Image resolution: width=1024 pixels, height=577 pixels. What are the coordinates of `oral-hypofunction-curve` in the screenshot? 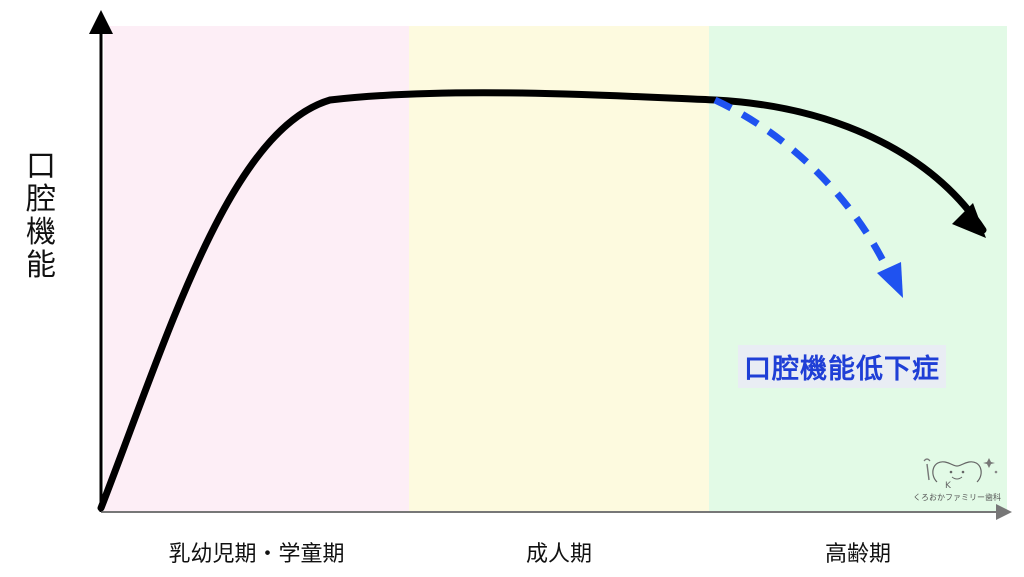 It's located at (803, 186).